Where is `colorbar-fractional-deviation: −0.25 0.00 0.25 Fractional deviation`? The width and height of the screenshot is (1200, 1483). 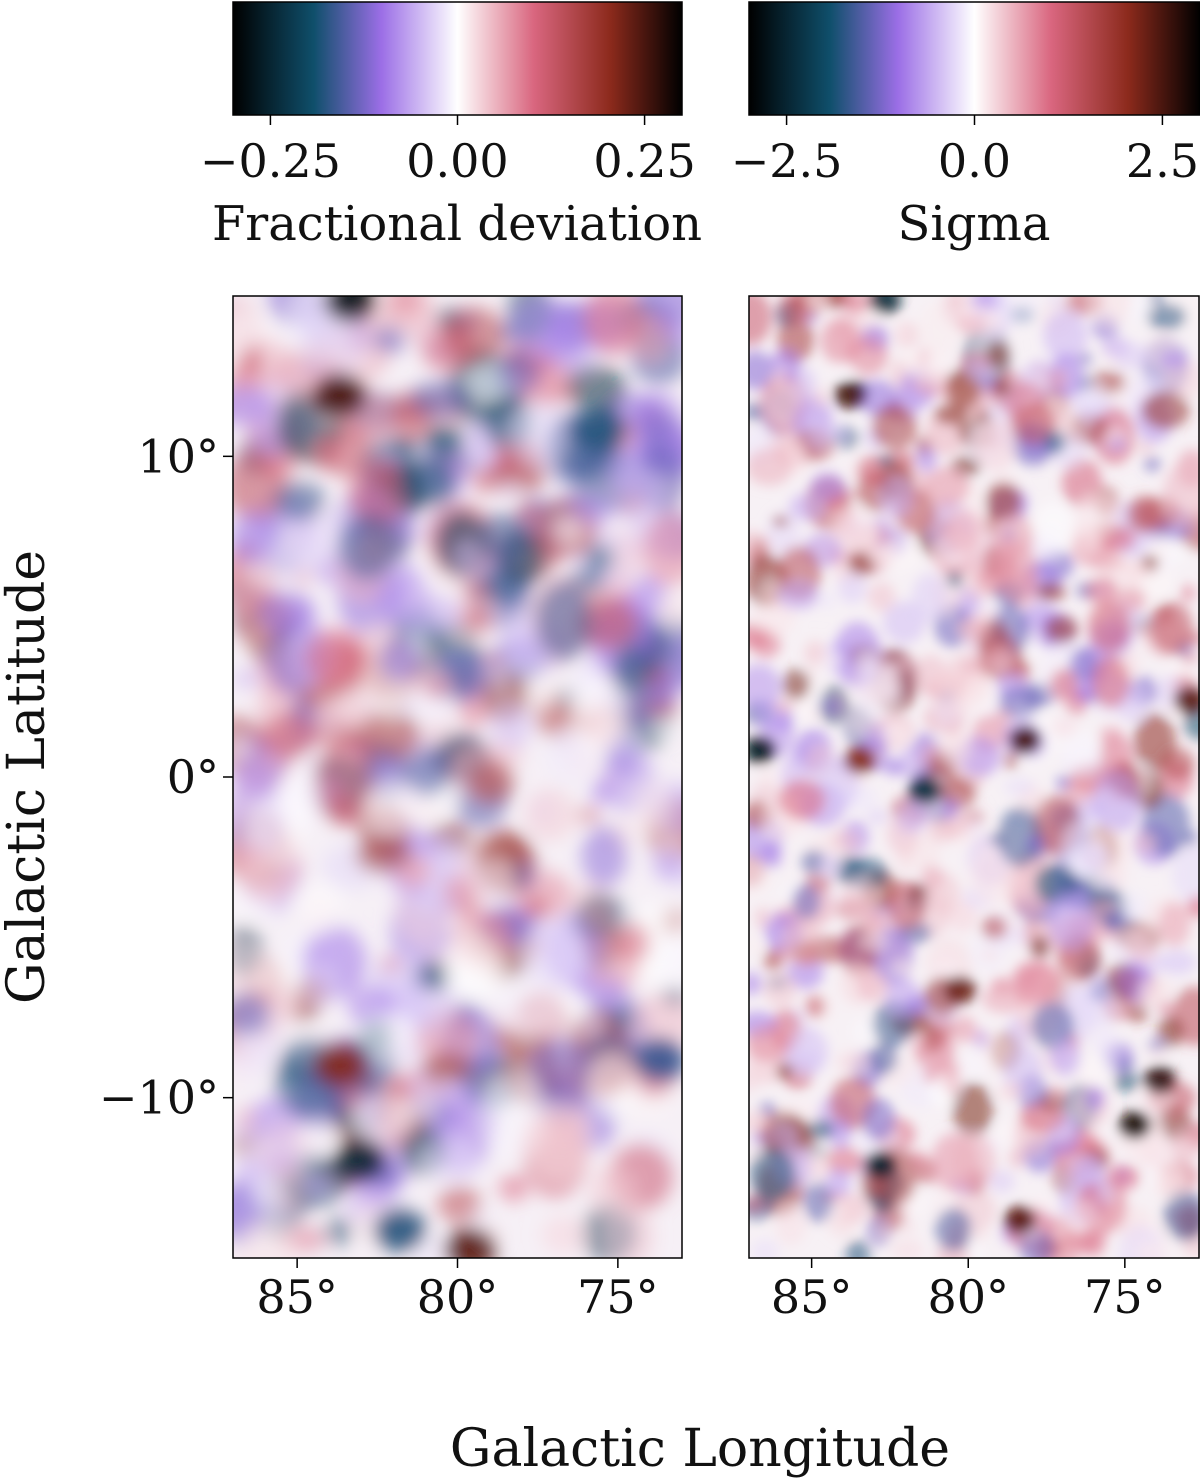 colorbar-fractional-deviation: −0.25 0.00 0.25 Fractional deviation is located at coordinates (451, 126).